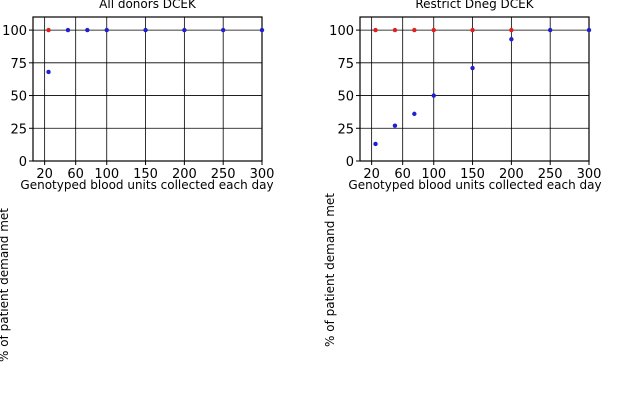 The width and height of the screenshot is (640, 400). Describe the element at coordinates (148, 5) in the screenshot. I see `chart-title: All donors DCEK` at that location.